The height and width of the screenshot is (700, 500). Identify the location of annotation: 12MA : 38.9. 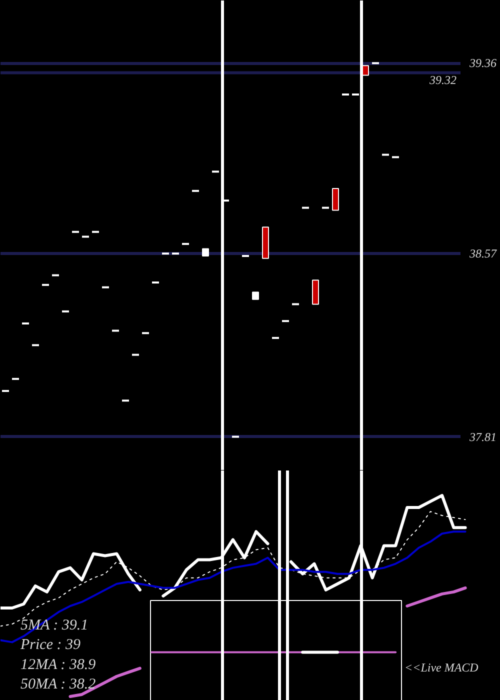
(58, 664).